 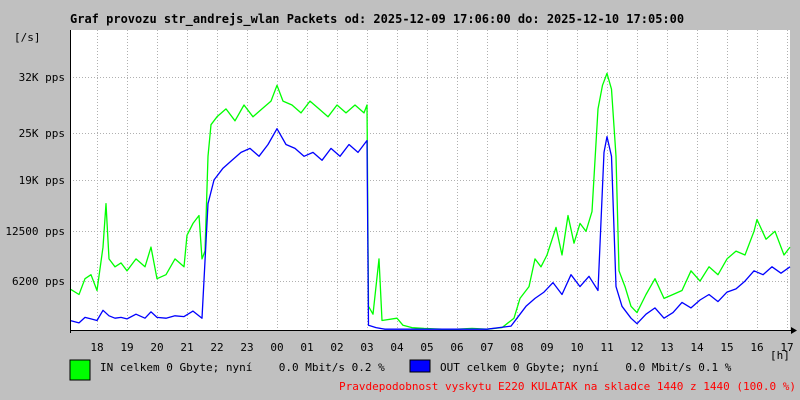 I want to click on y-tick-label-0: 6200 pps, so click(x=38, y=281).